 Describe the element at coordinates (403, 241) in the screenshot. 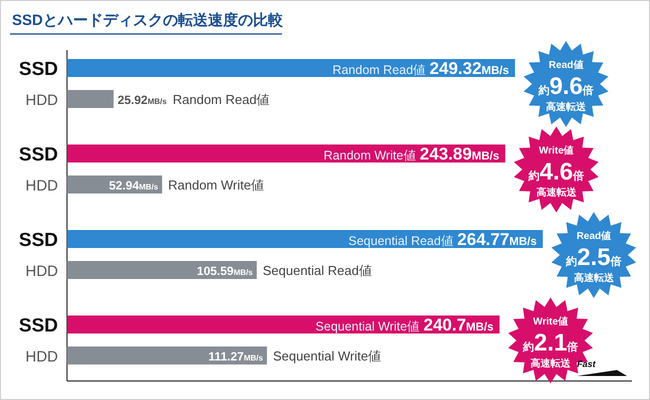

I see `series-label: Sequential Read値` at that location.